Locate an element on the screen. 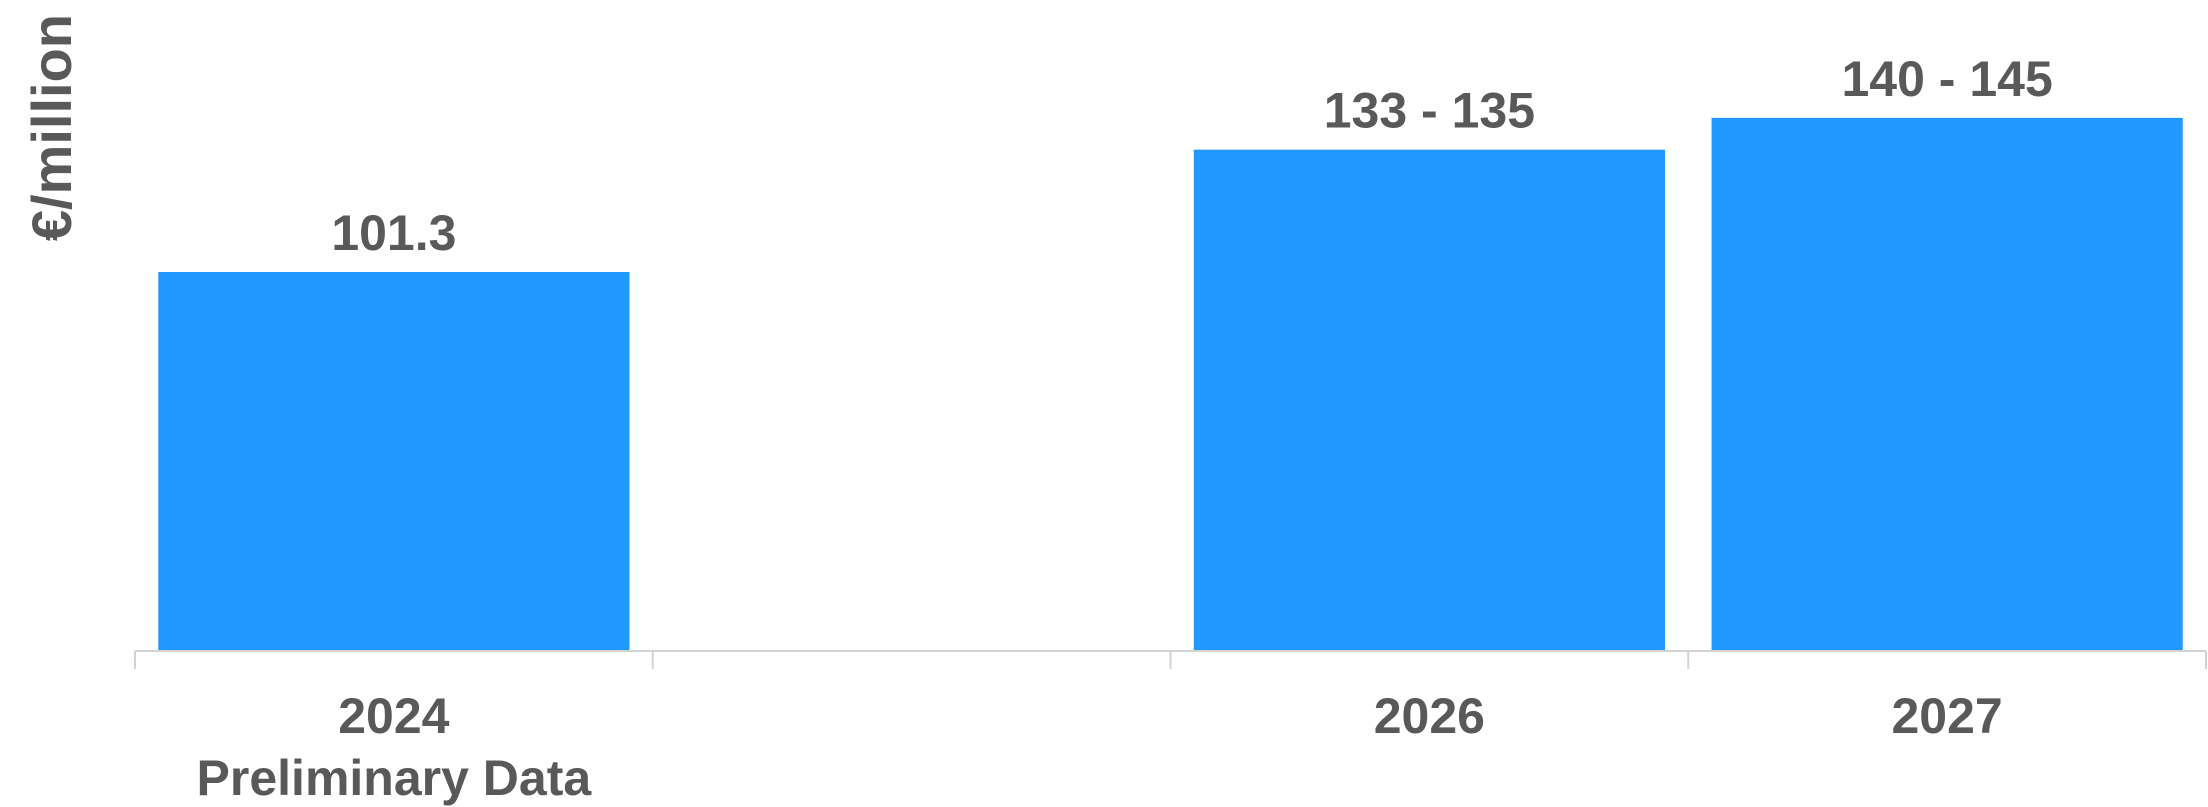 This screenshot has width=2208, height=807. y-axis-label: €/million is located at coordinates (51, 127).